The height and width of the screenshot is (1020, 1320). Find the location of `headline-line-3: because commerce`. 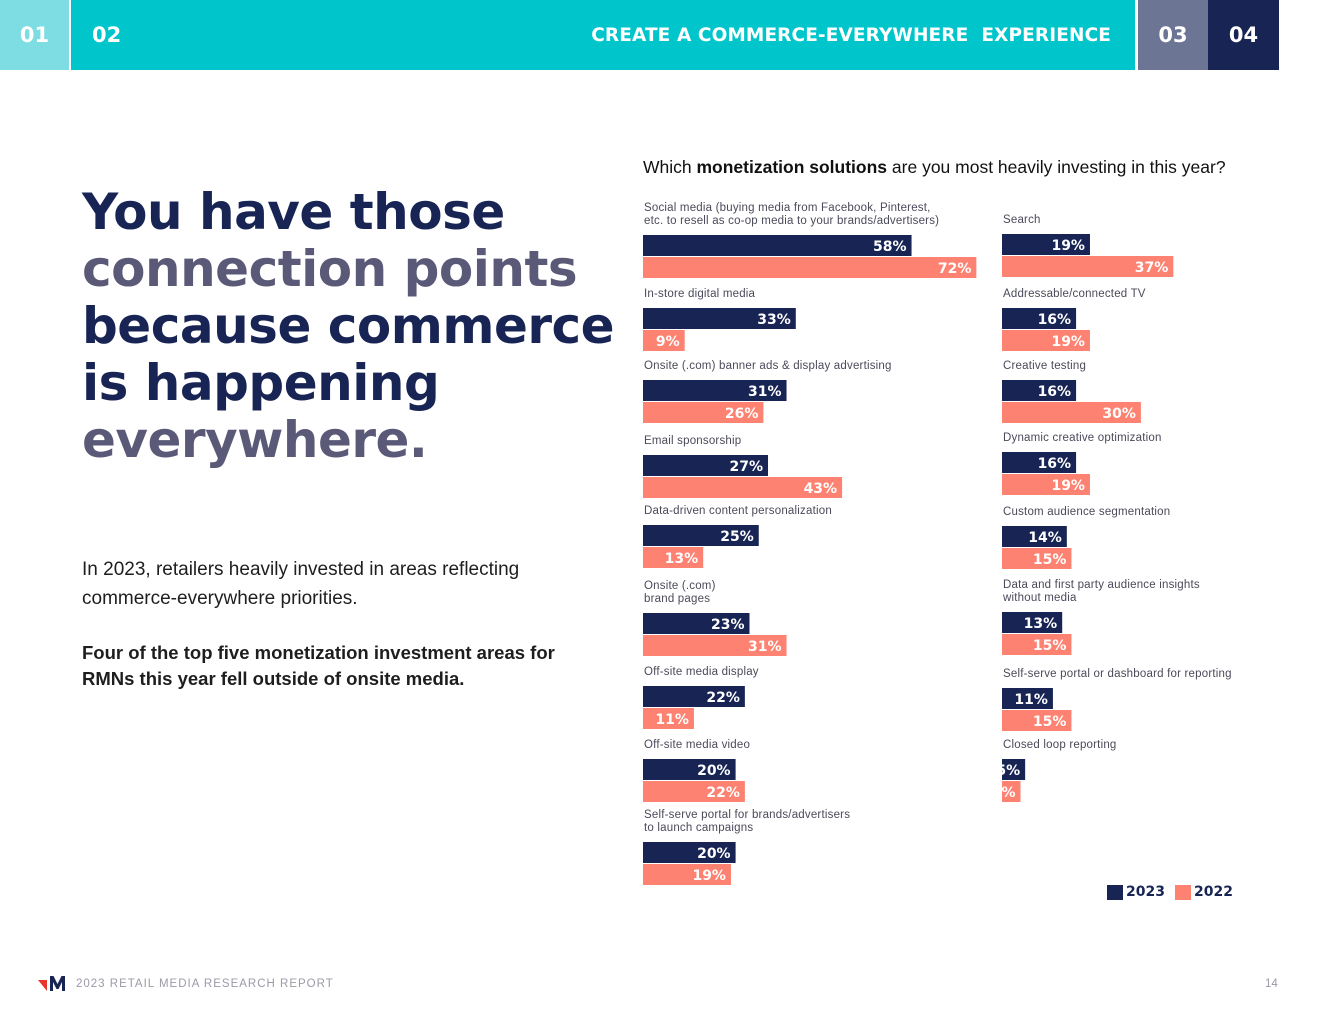

headline-line-3: because commerce is located at coordinates (348, 326).